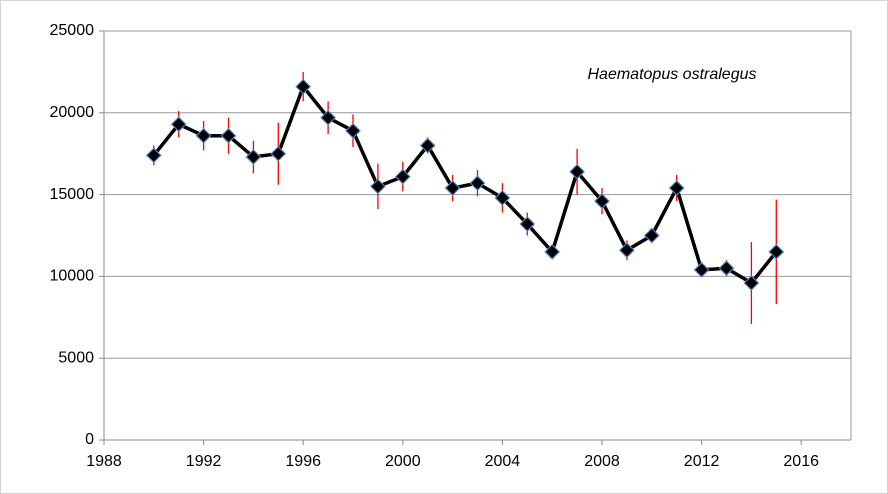  Describe the element at coordinates (801, 461) in the screenshot. I see `x-tick-label: 2016` at that location.